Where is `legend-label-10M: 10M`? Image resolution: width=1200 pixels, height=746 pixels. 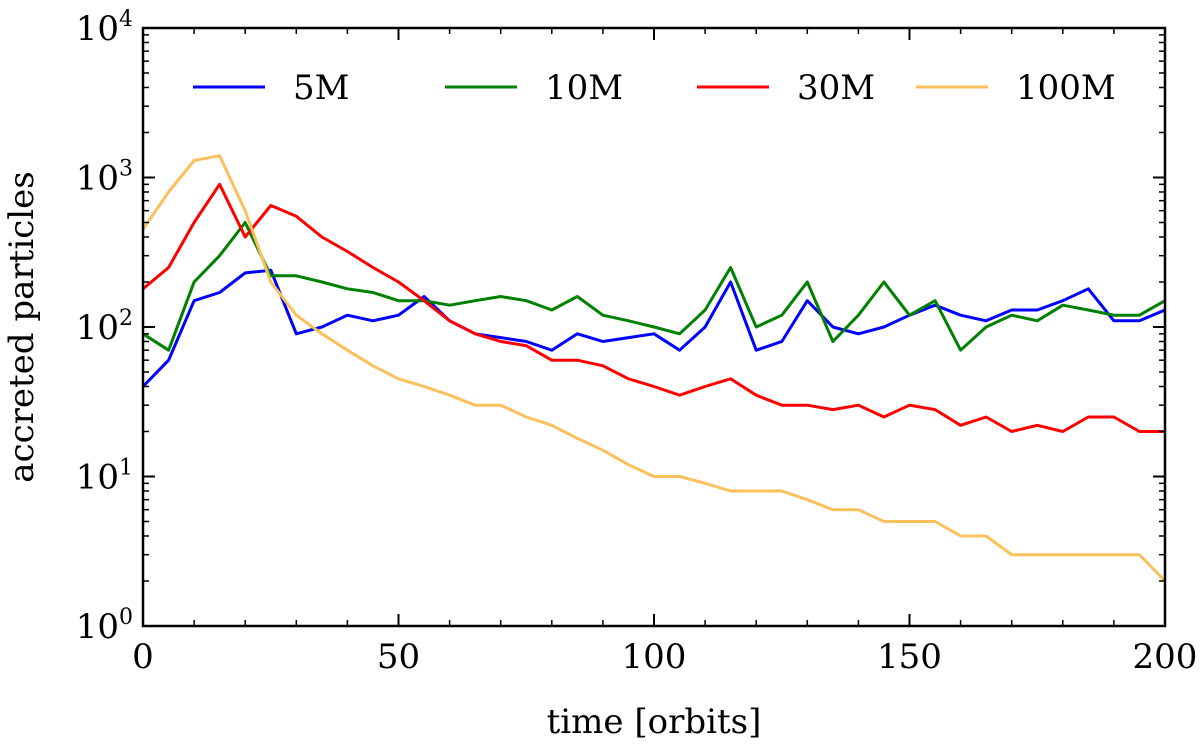 legend-label-10M: 10M is located at coordinates (584, 88).